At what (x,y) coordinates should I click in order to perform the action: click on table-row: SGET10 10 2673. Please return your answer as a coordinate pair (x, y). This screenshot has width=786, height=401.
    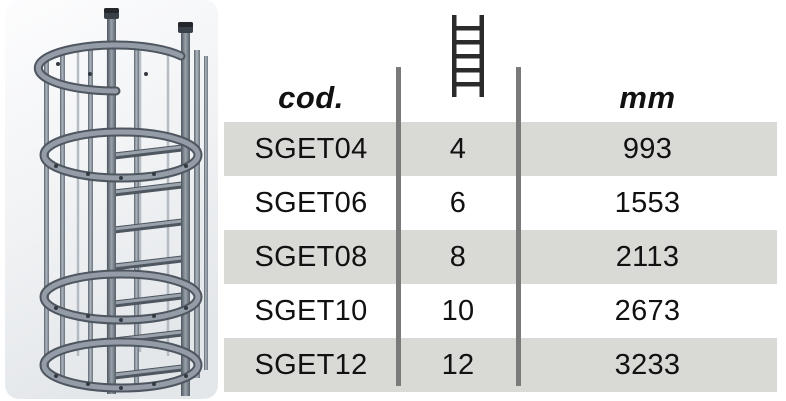
    Looking at the image, I should click on (500, 311).